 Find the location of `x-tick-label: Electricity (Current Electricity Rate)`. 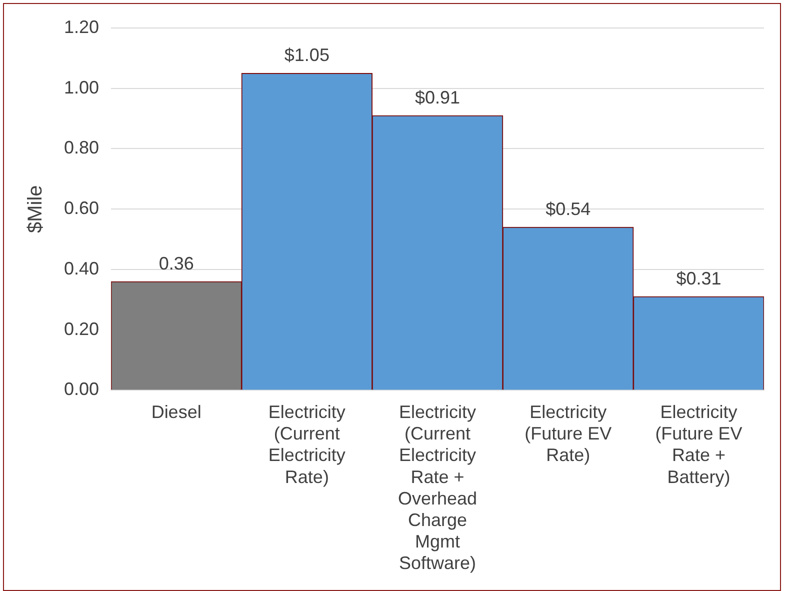

x-tick-label: Electricity (Current Electricity Rate) is located at coordinates (307, 444).